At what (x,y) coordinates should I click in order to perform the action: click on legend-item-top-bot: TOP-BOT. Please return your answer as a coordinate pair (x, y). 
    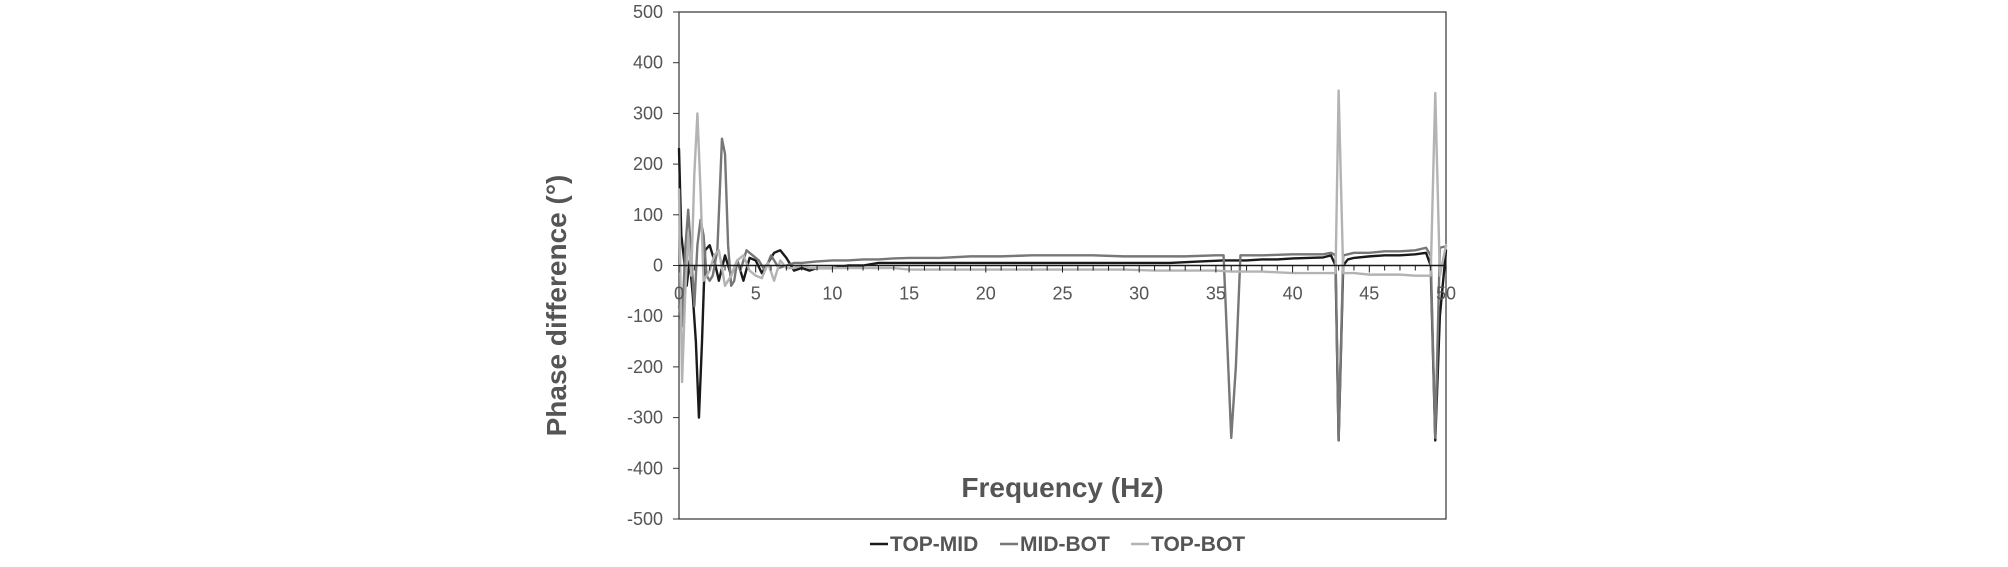
    Looking at the image, I should click on (1188, 544).